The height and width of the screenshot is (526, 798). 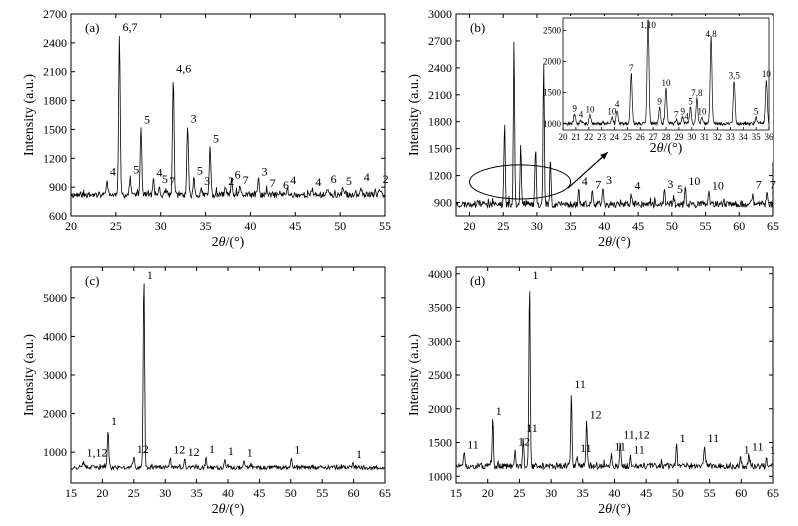 I want to click on zoom-arrow-line, so click(x=588, y=170).